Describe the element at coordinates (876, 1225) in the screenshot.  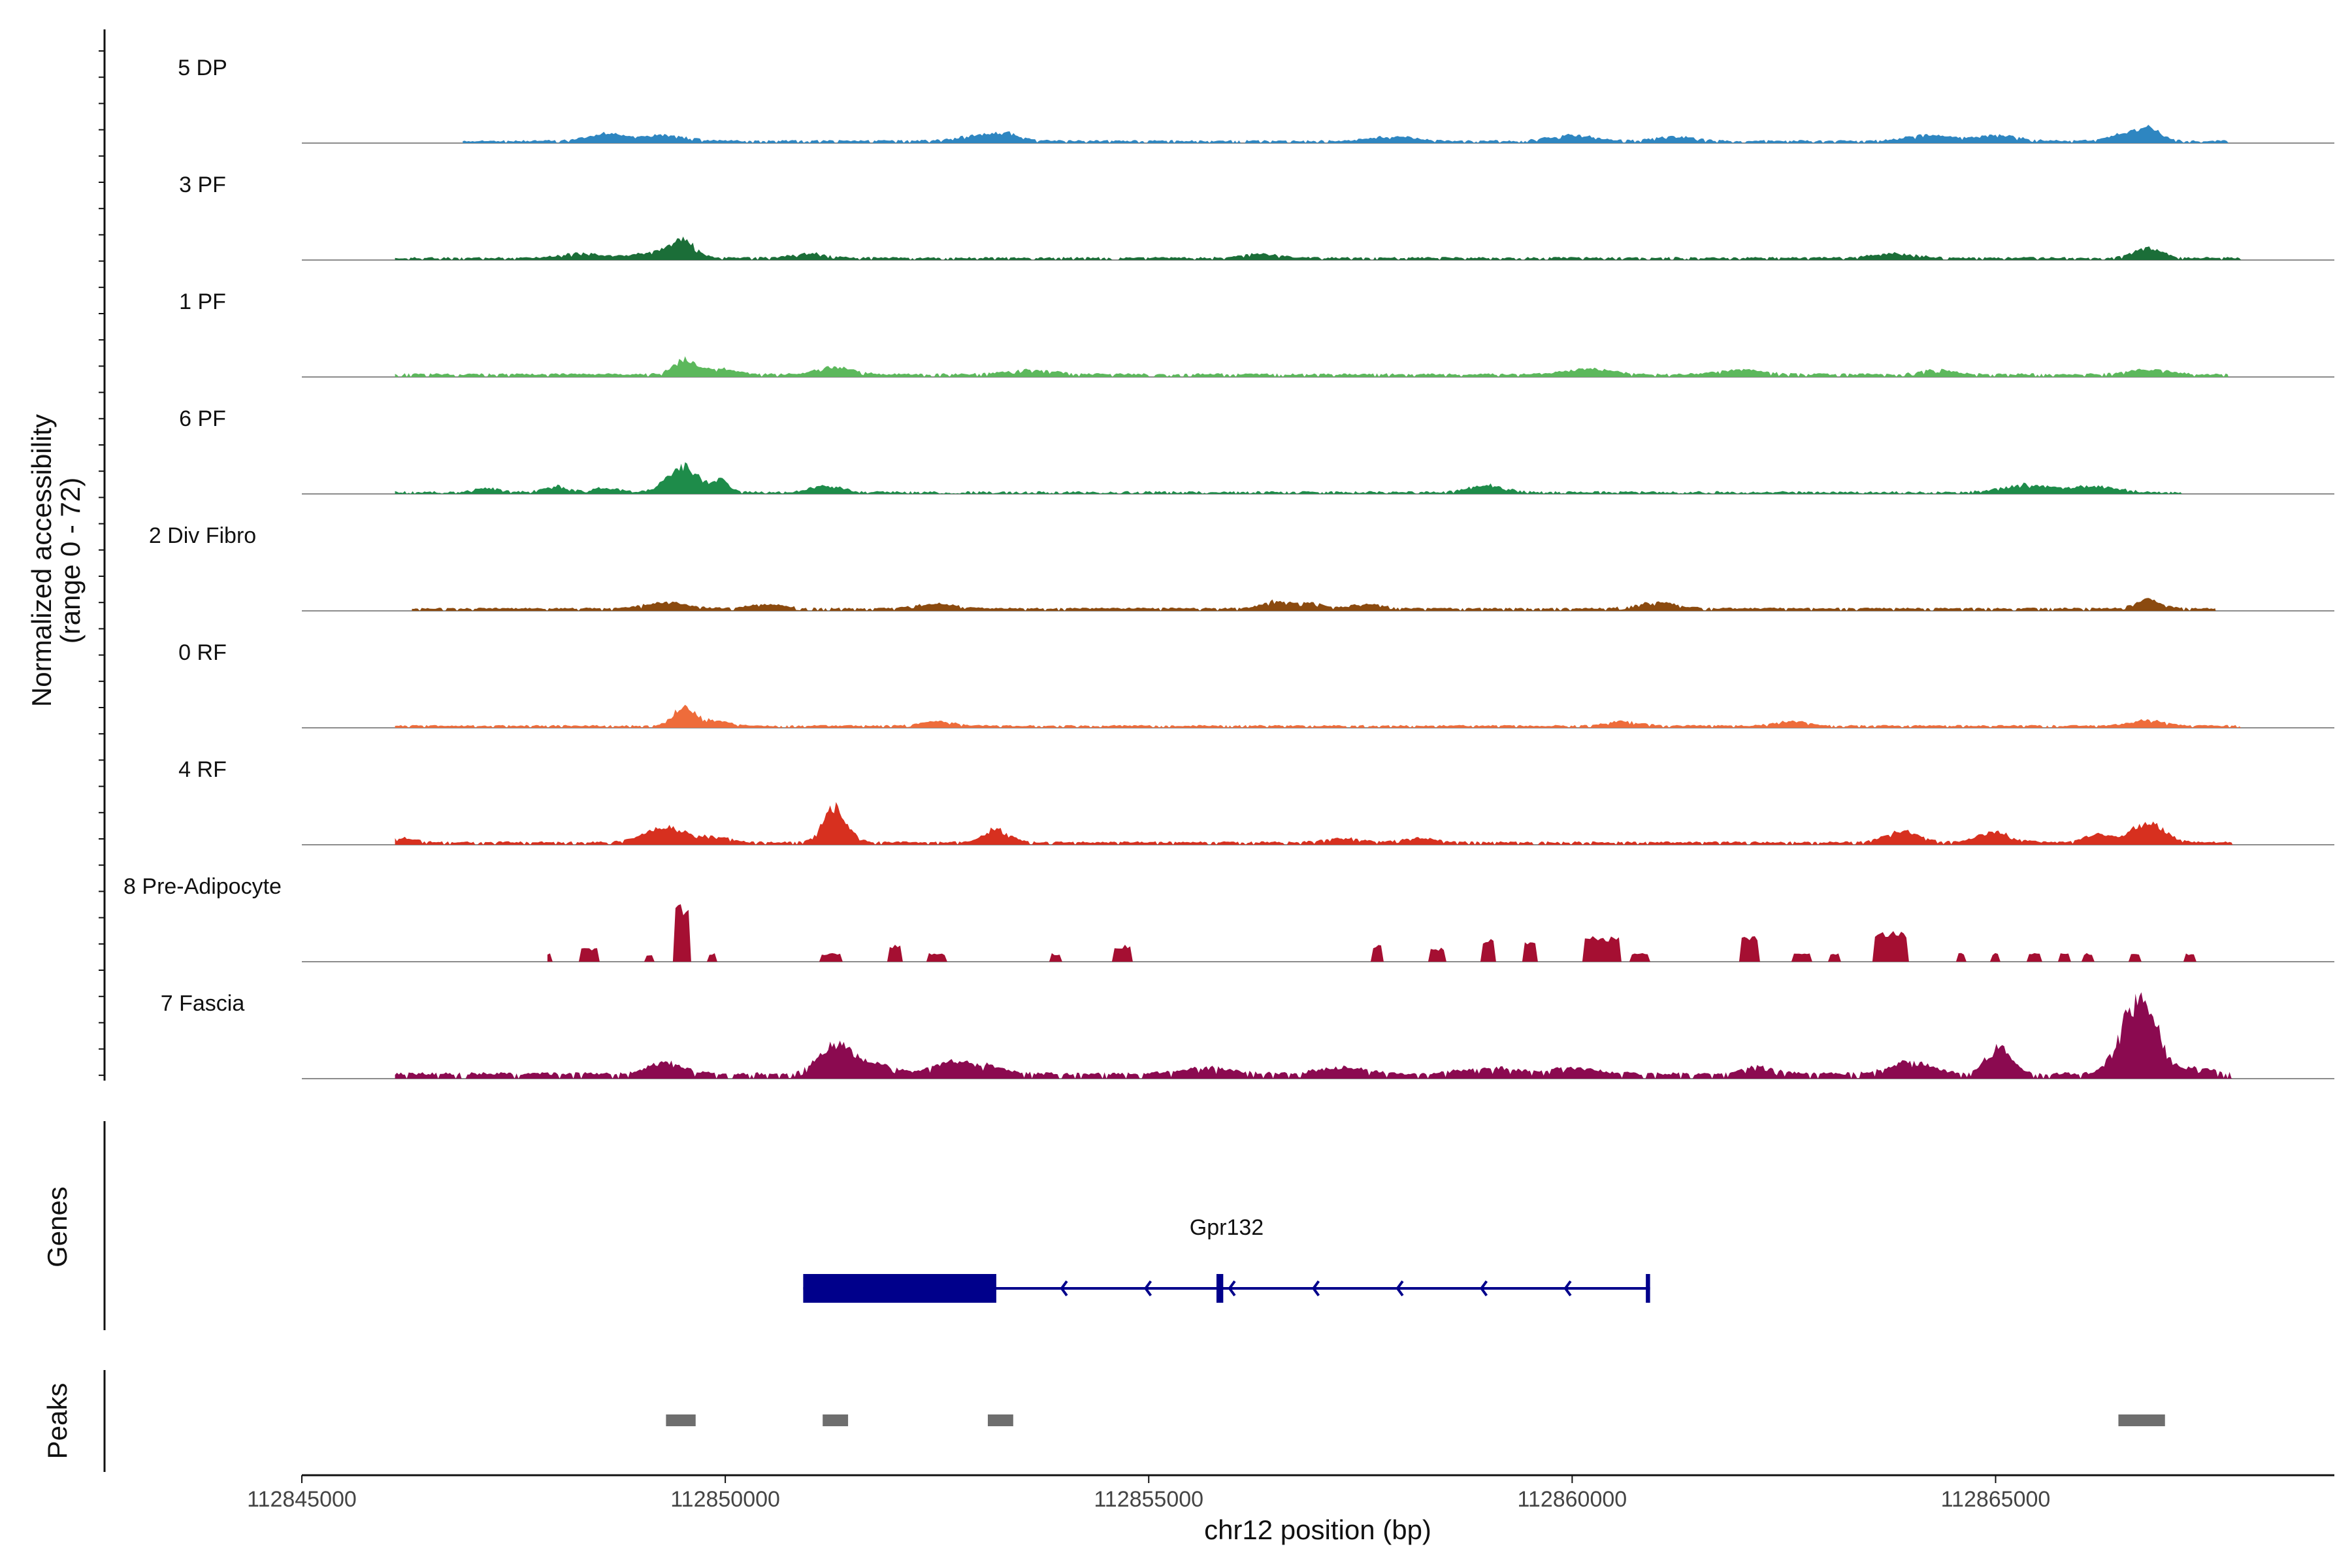
I see `genes-panel: Gpr132` at that location.